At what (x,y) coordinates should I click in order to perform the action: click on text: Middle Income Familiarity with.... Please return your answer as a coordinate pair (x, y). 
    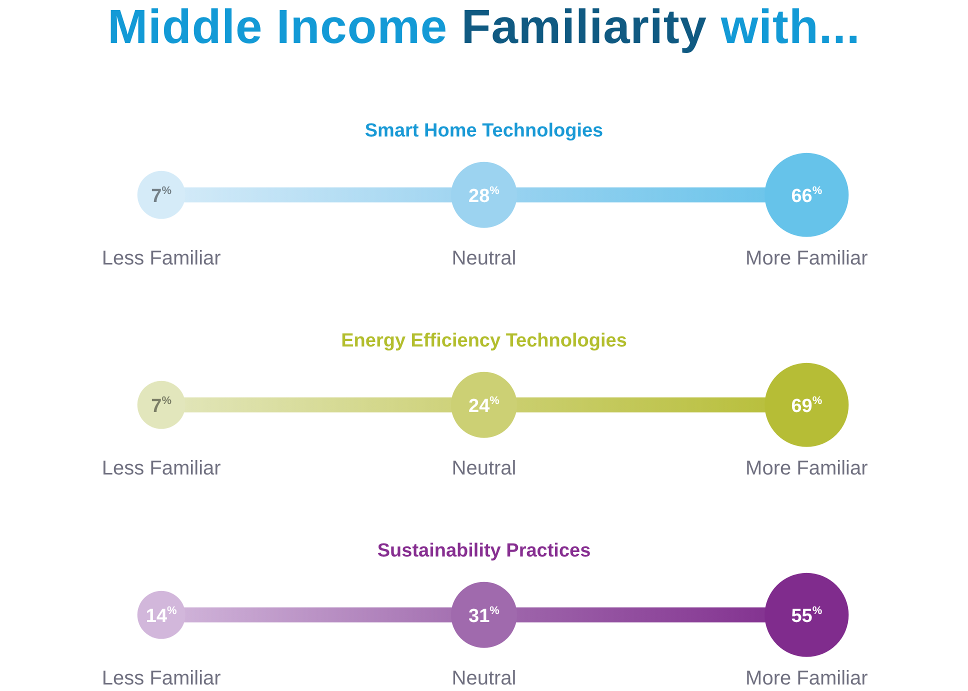
    Looking at the image, I should click on (484, 27).